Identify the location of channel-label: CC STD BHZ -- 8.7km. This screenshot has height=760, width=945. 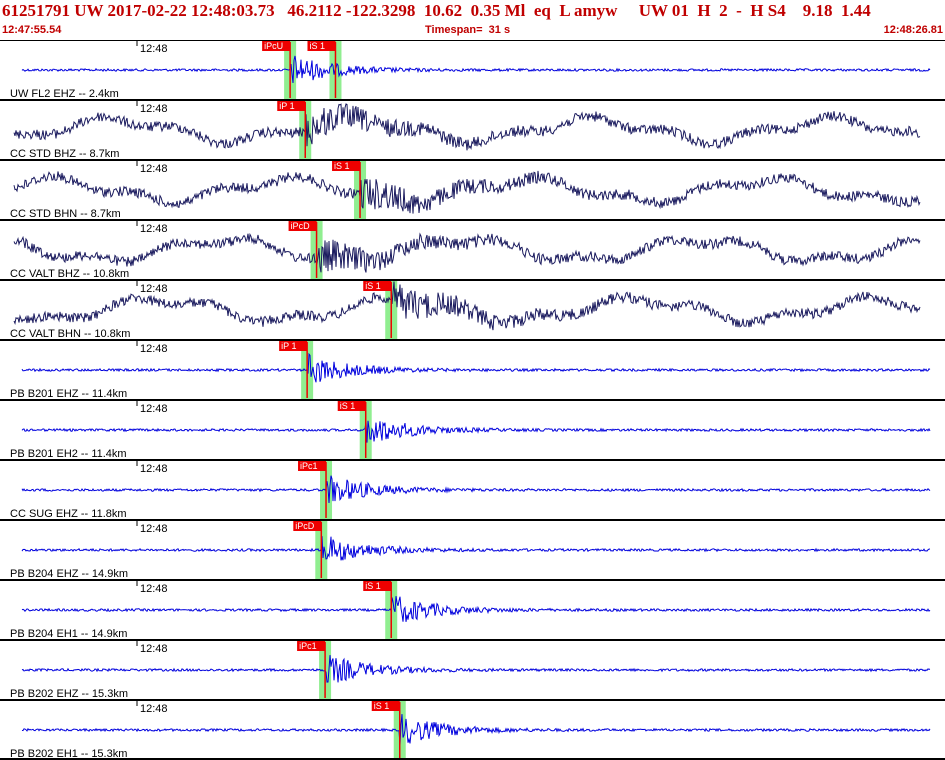
(64, 154).